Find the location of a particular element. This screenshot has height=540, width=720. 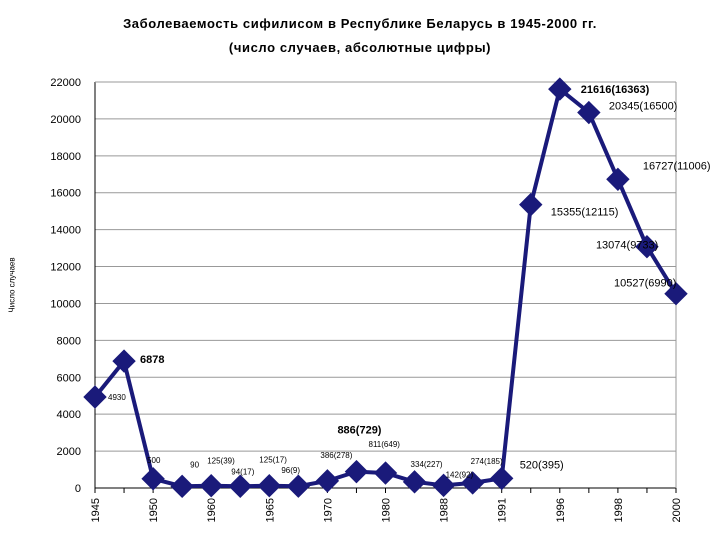

data-label: 20345(16500) is located at coordinates (643, 107).